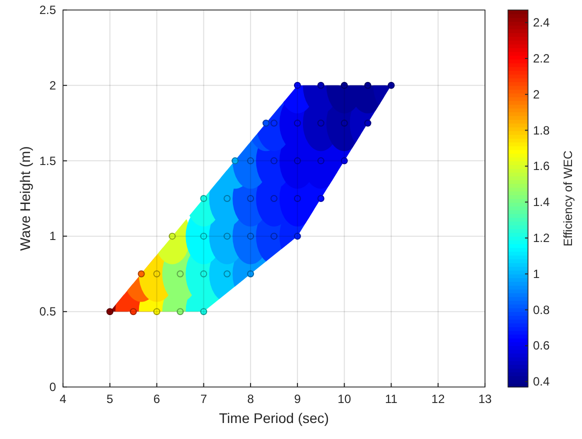  I want to click on x-tick-label: 9, so click(298, 399).